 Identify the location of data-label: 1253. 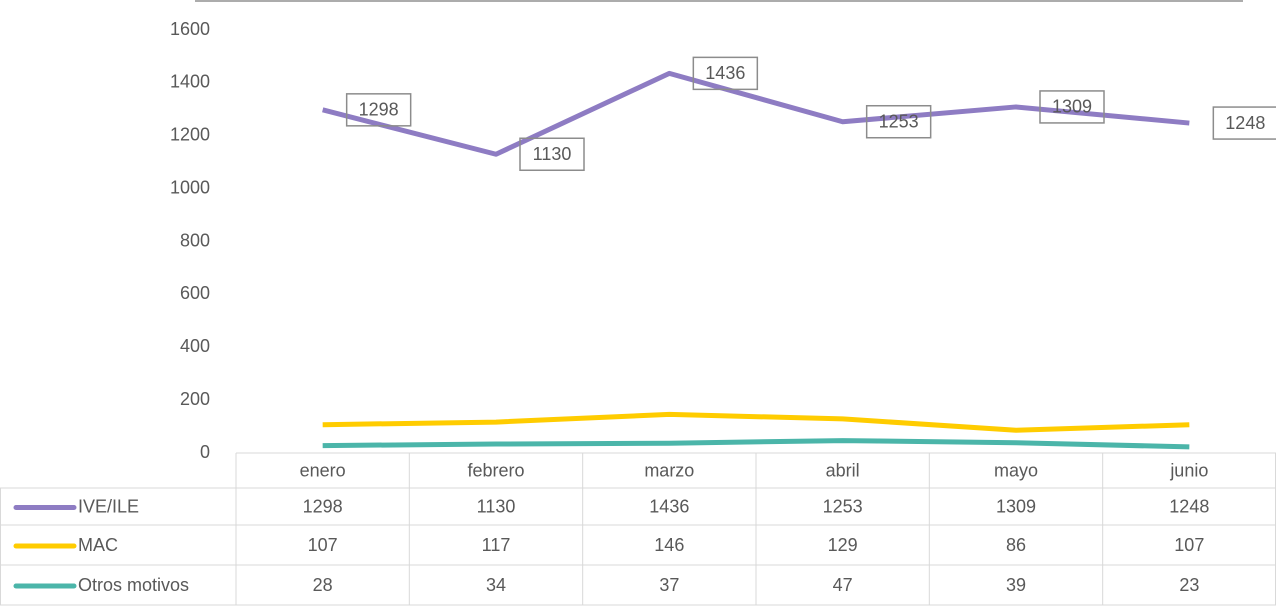
(899, 121).